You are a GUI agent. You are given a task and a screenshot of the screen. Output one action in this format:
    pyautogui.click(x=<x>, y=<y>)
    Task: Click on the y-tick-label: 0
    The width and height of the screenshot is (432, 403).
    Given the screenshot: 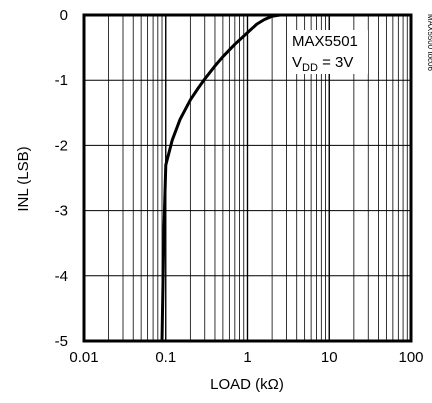 What is the action you would take?
    pyautogui.click(x=64, y=15)
    